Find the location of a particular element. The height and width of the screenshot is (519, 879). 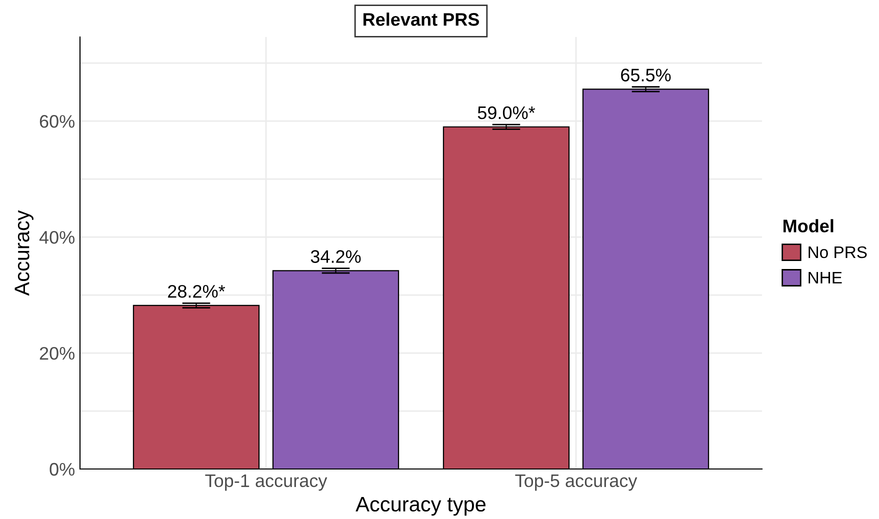

y-axis-title: Accuracy is located at coordinates (24, 253).